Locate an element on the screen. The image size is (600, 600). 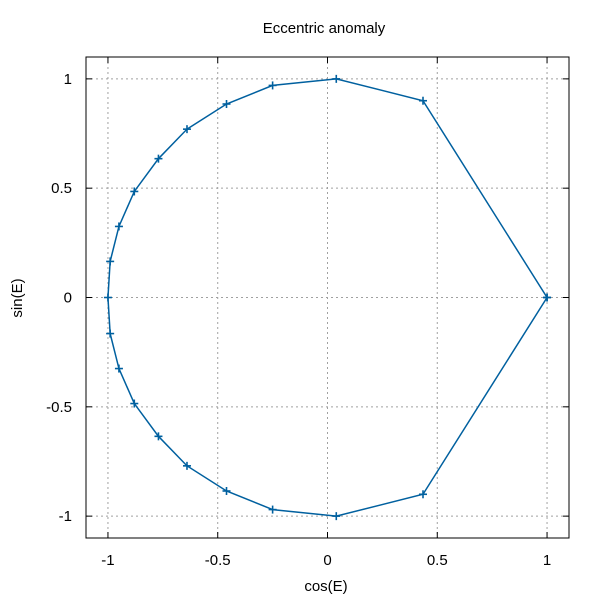
y-tick-label: -0.5 is located at coordinates (59, 407).